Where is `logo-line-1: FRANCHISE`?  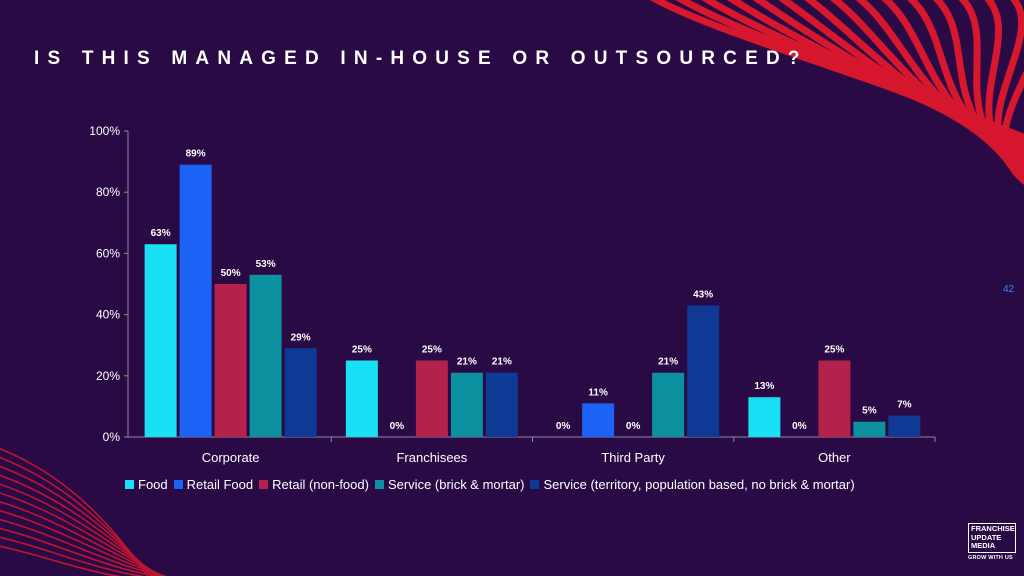 logo-line-1: FRANCHISE is located at coordinates (993, 528).